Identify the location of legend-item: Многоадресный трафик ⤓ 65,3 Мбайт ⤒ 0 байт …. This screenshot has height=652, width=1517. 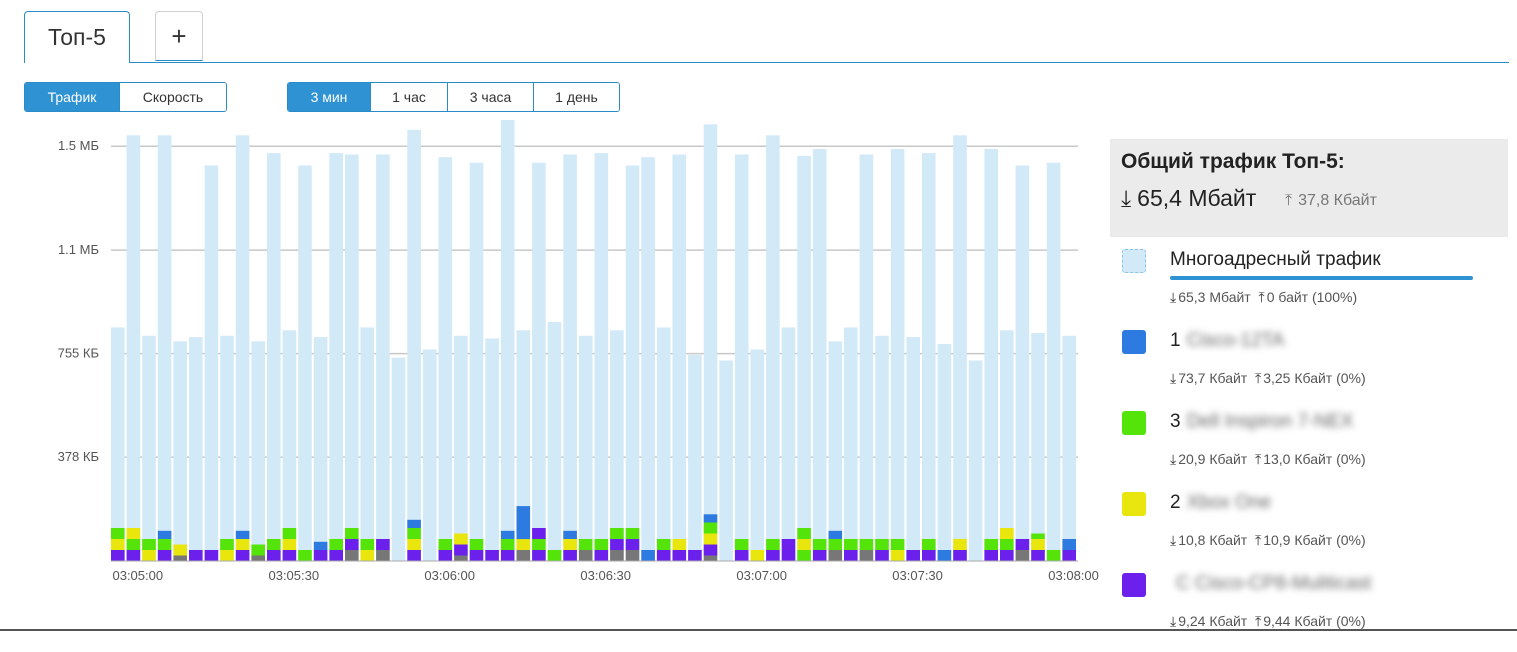
(1310, 287).